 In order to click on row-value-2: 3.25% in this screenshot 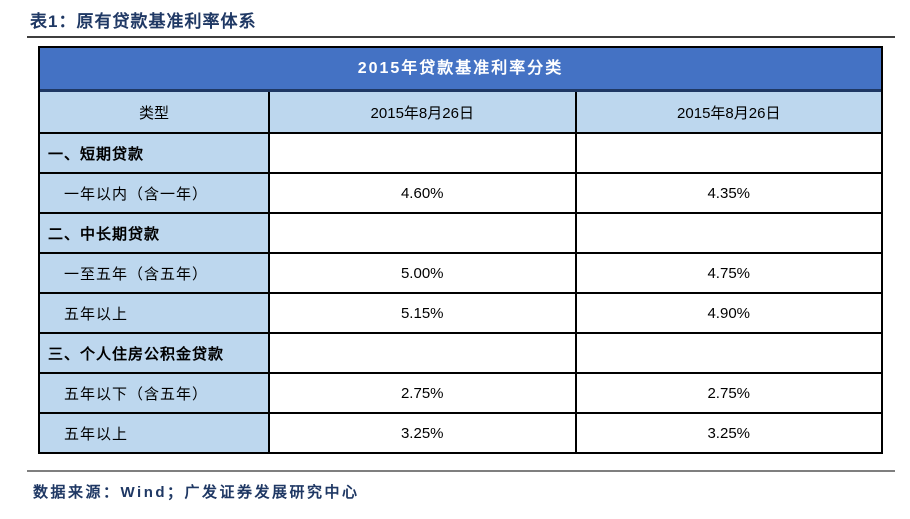, I will do `click(727, 433)`.